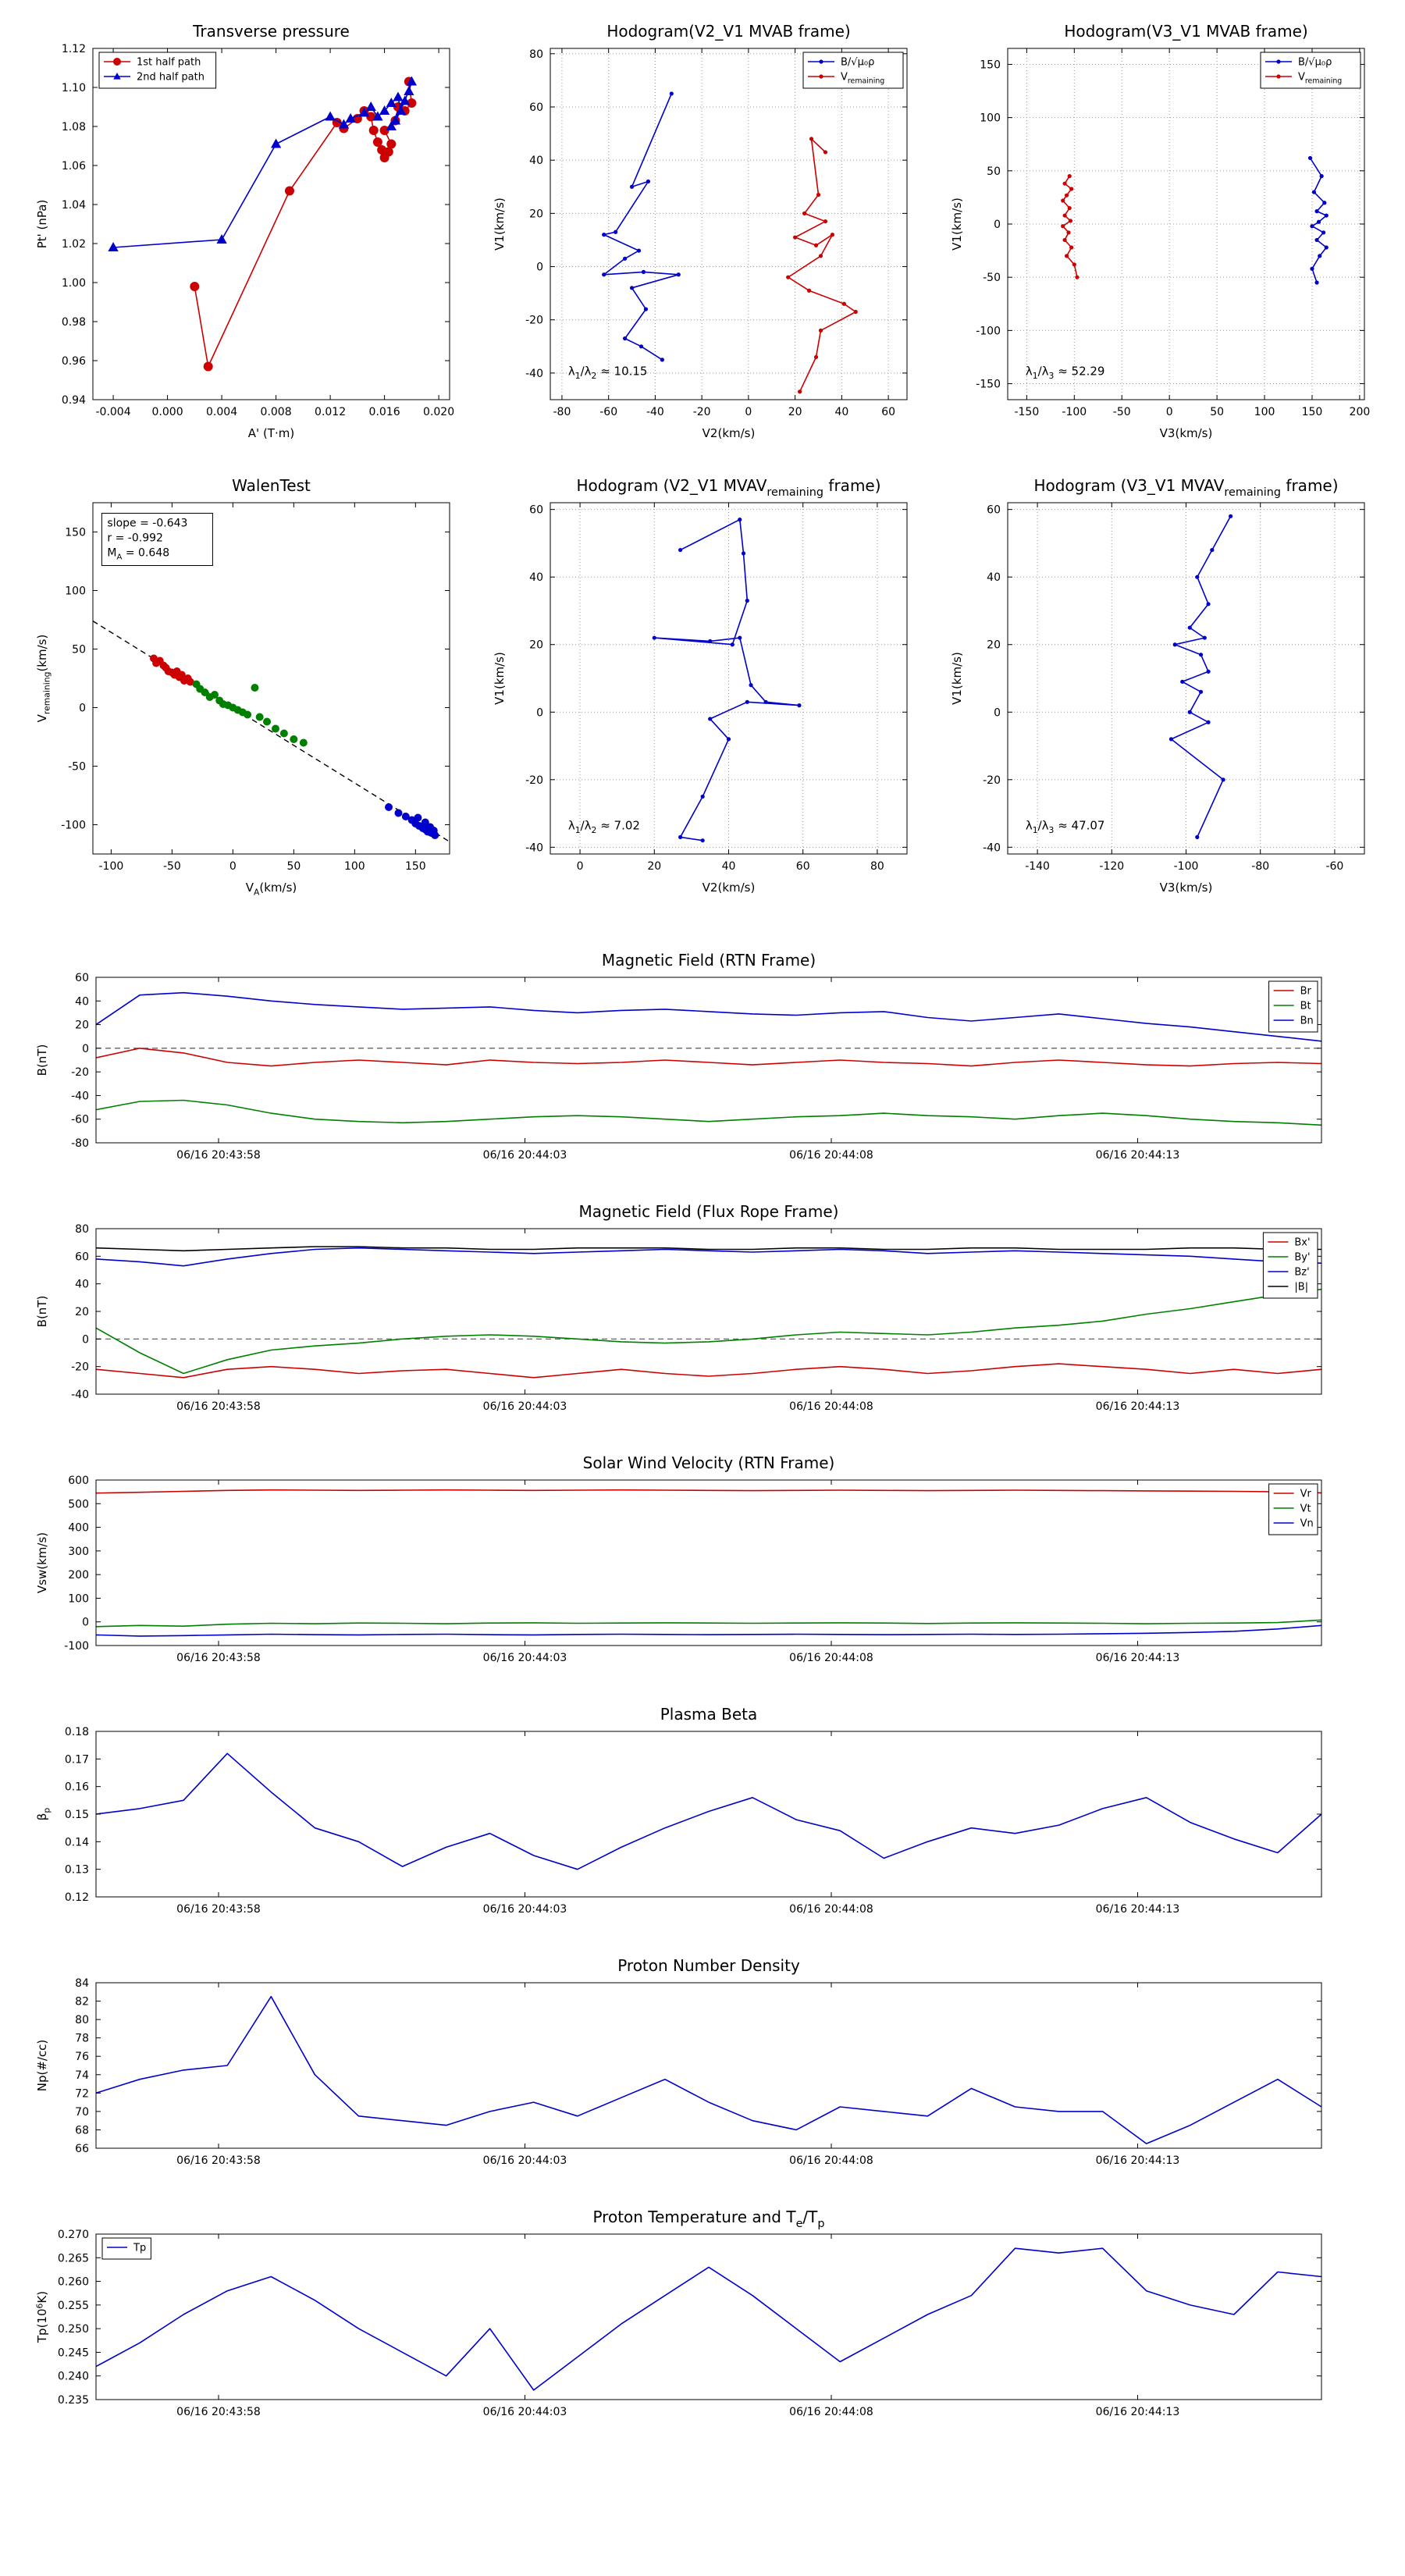  I want to click on svg-text: 1.10, so click(74, 88).